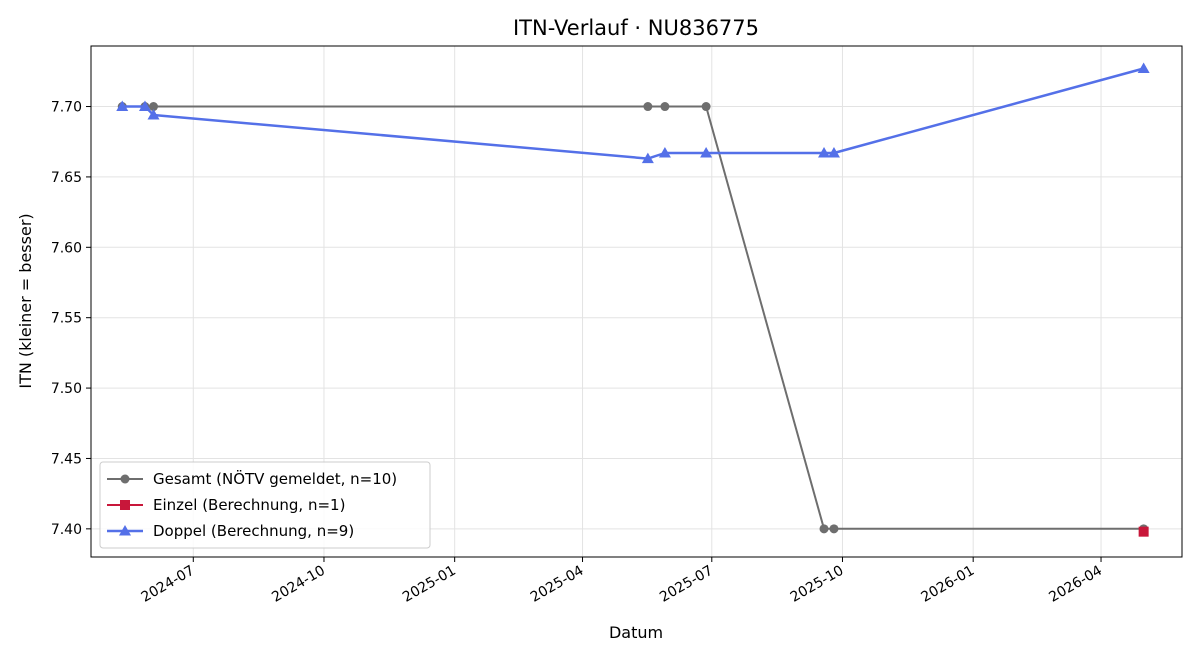 The image size is (1200, 660). Describe the element at coordinates (66, 178) in the screenshot. I see `y-tick-label: 7.65` at that location.